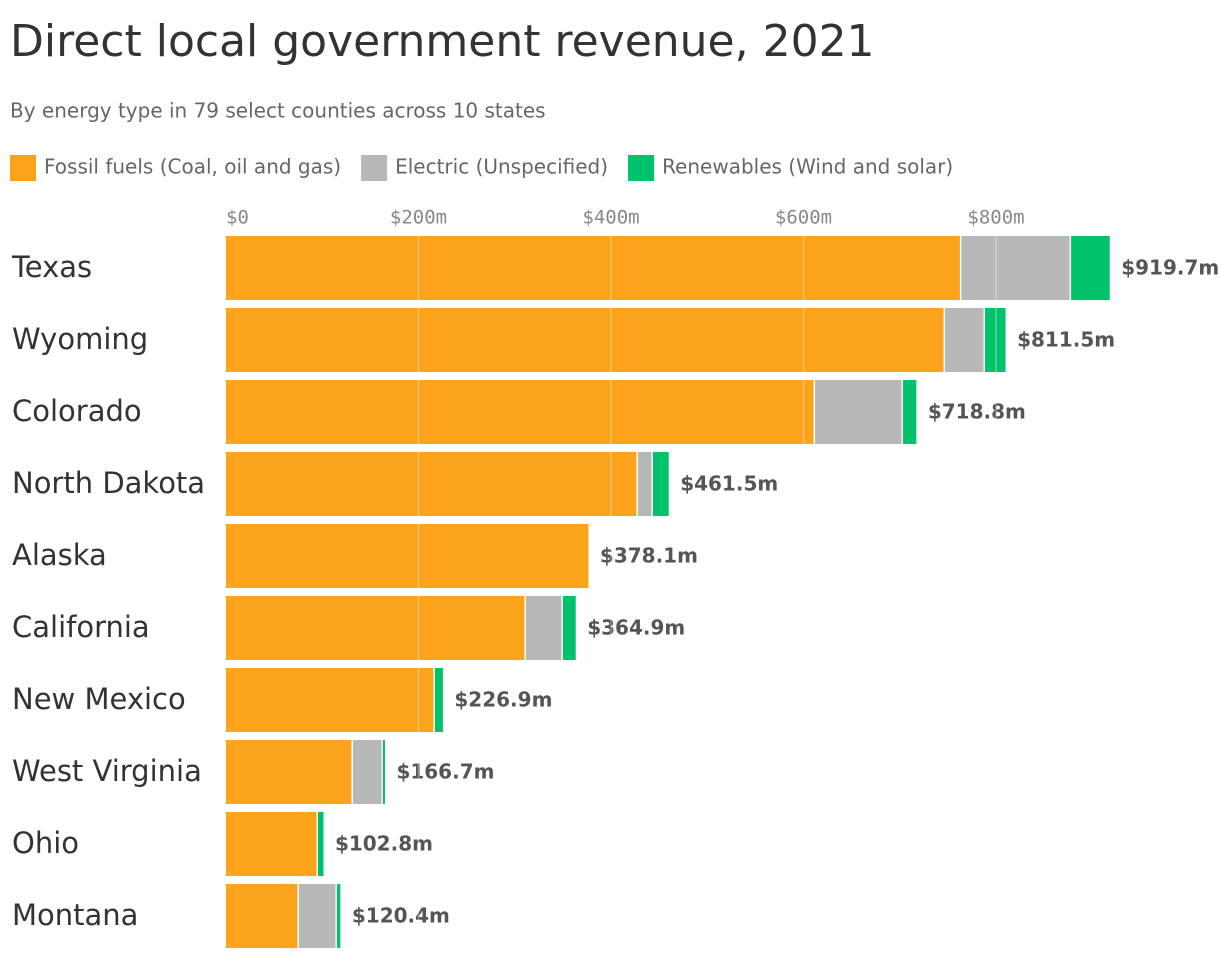 Image resolution: width=1220 pixels, height=960 pixels. I want to click on category-label: North Dakota, so click(108, 483).